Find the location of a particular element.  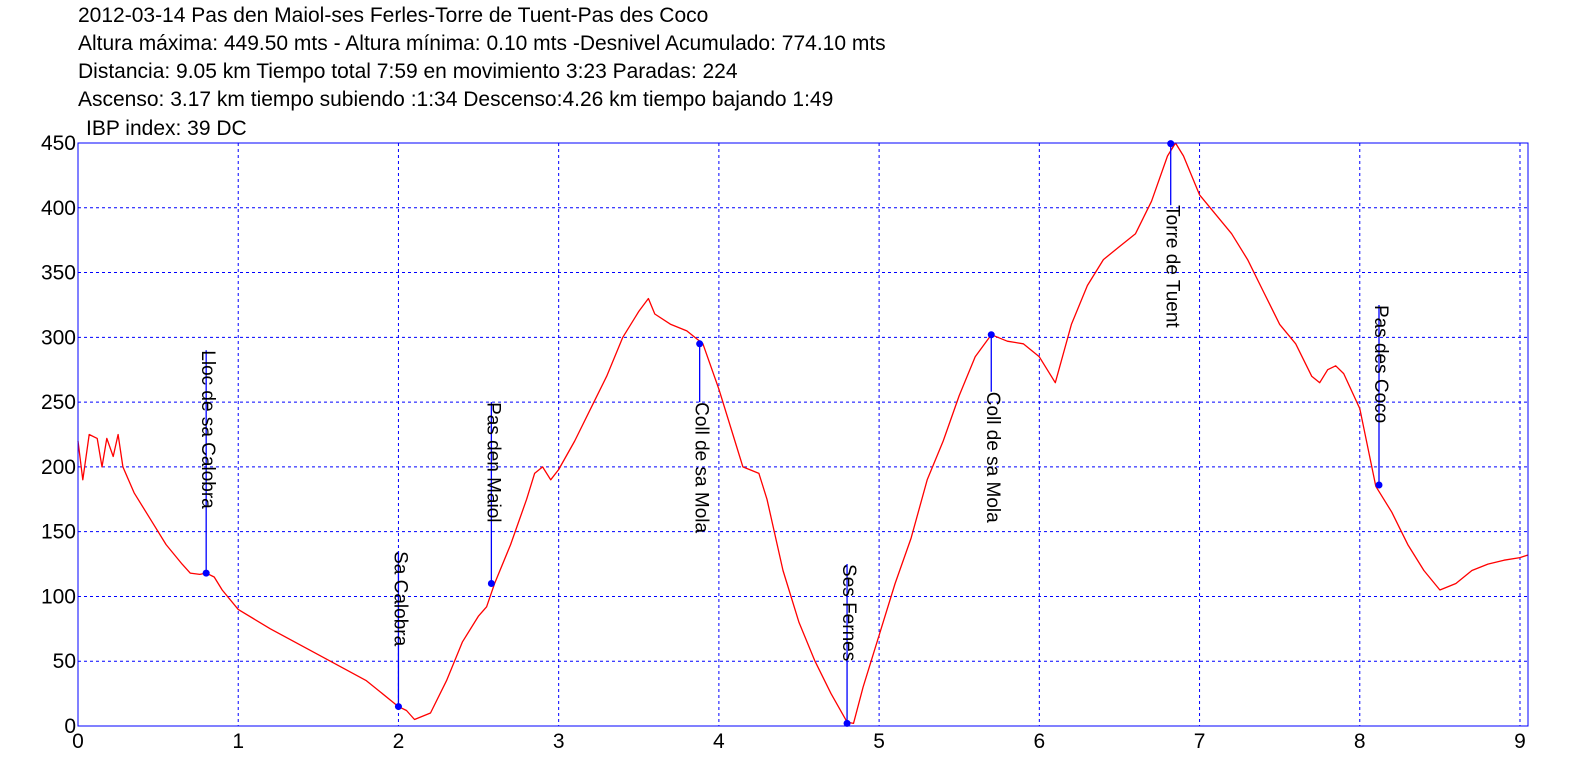

waypoint-label: Pas des Coco is located at coordinates (1380, 364).